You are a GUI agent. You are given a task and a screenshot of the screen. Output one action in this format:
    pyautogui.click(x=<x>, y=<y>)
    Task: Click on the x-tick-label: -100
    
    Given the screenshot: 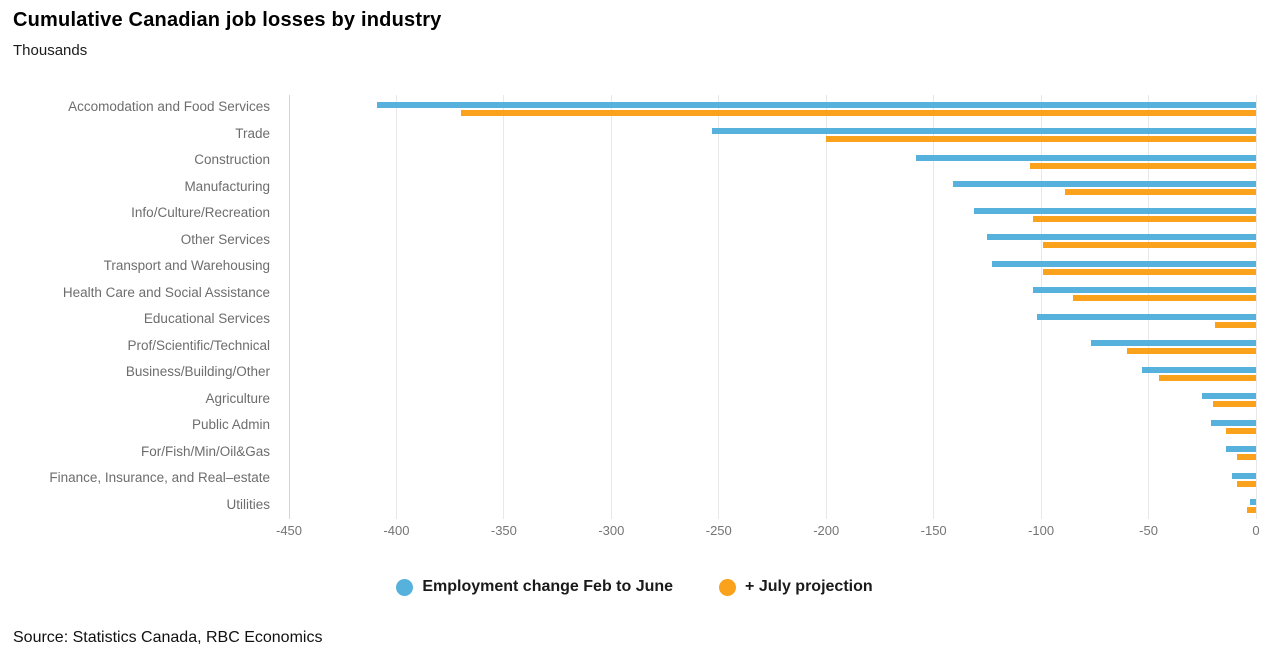 What is the action you would take?
    pyautogui.click(x=1041, y=530)
    